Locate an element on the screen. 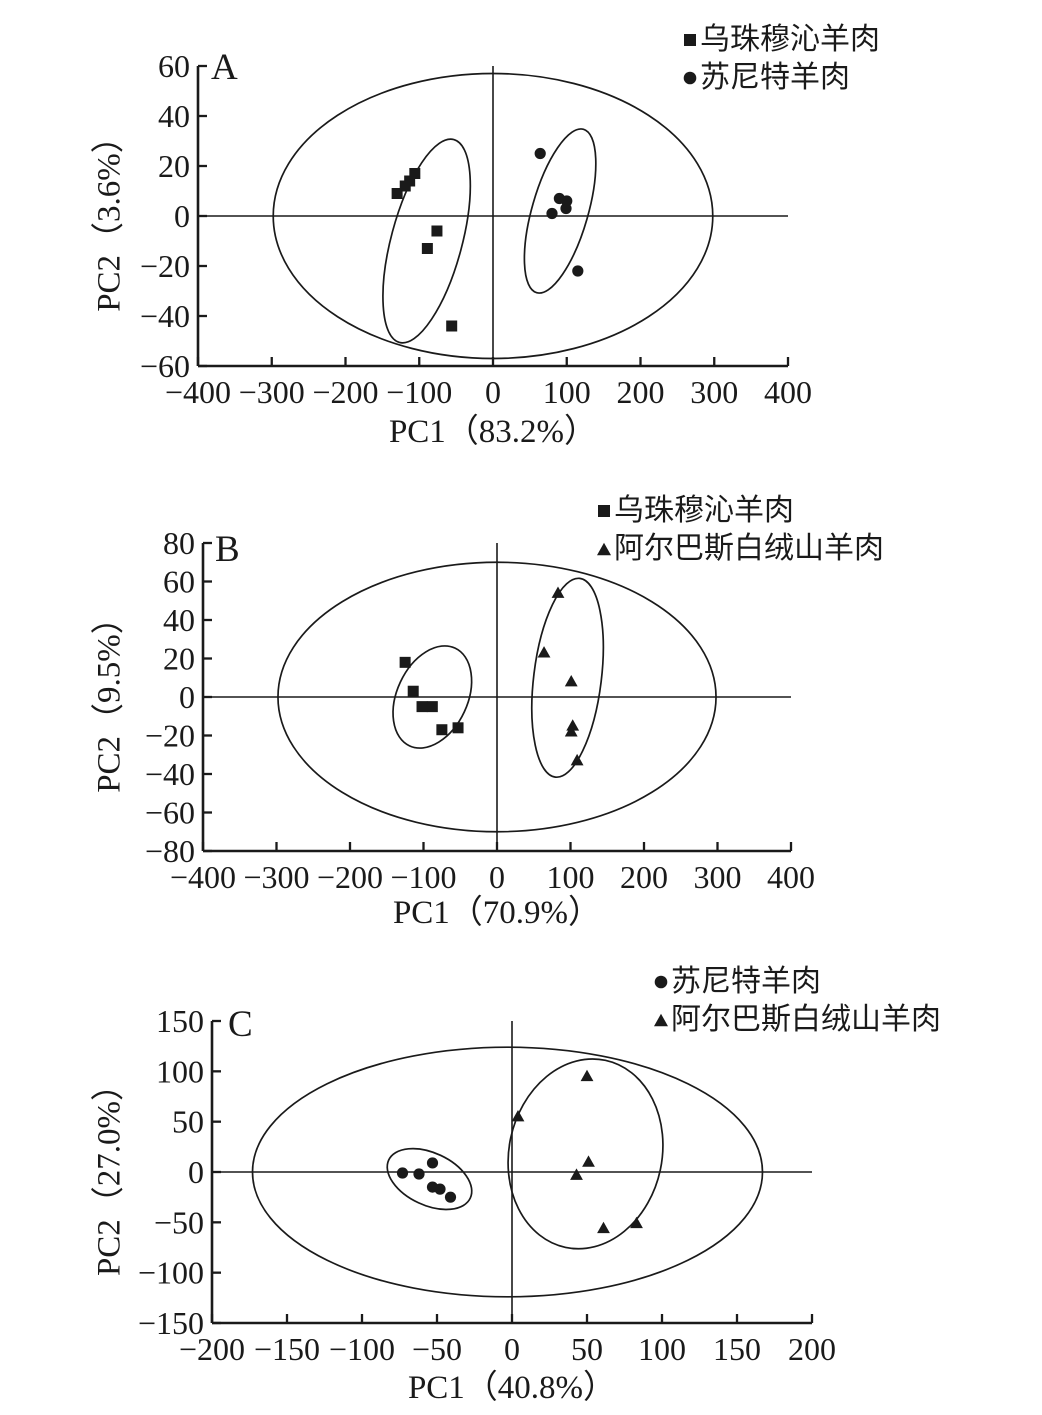  circle-marker-icon is located at coordinates (661, 982).